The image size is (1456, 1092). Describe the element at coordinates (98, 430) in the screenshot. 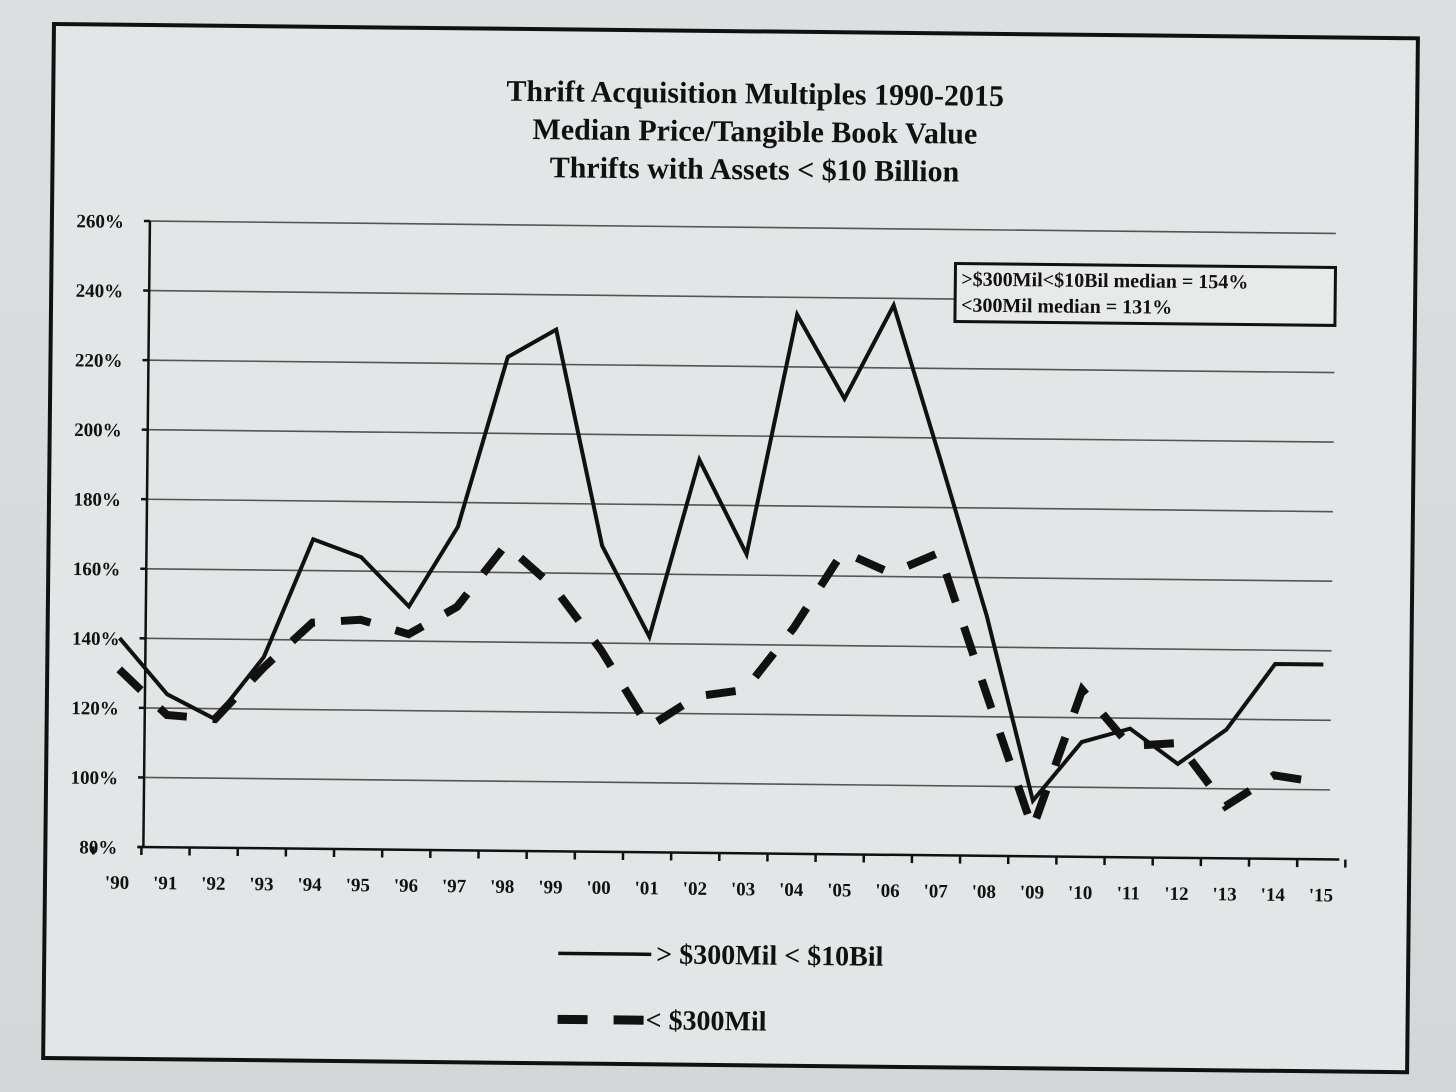

I see `y-axis-tick-label: 200%` at that location.